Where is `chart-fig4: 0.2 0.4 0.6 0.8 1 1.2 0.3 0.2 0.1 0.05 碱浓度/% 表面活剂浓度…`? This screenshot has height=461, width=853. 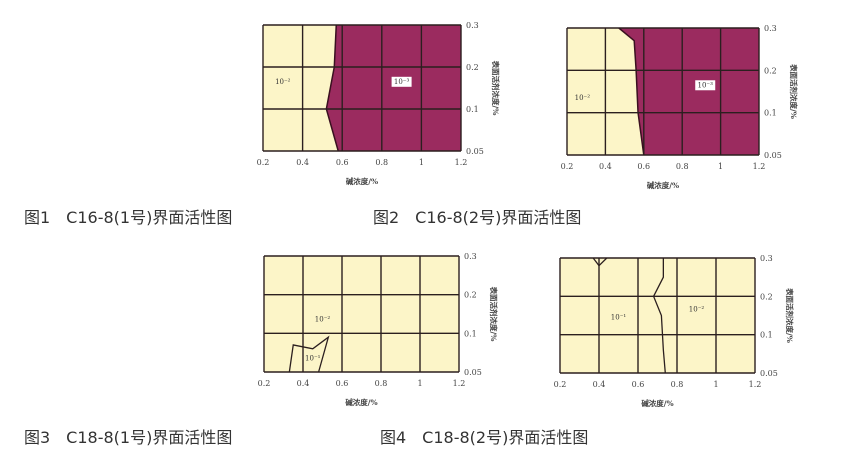 chart-fig4: 0.2 0.4 0.6 0.8 1 1.2 0.3 0.2 0.1 0.05 碱浓度/% 表面活剂浓度… is located at coordinates (674, 331).